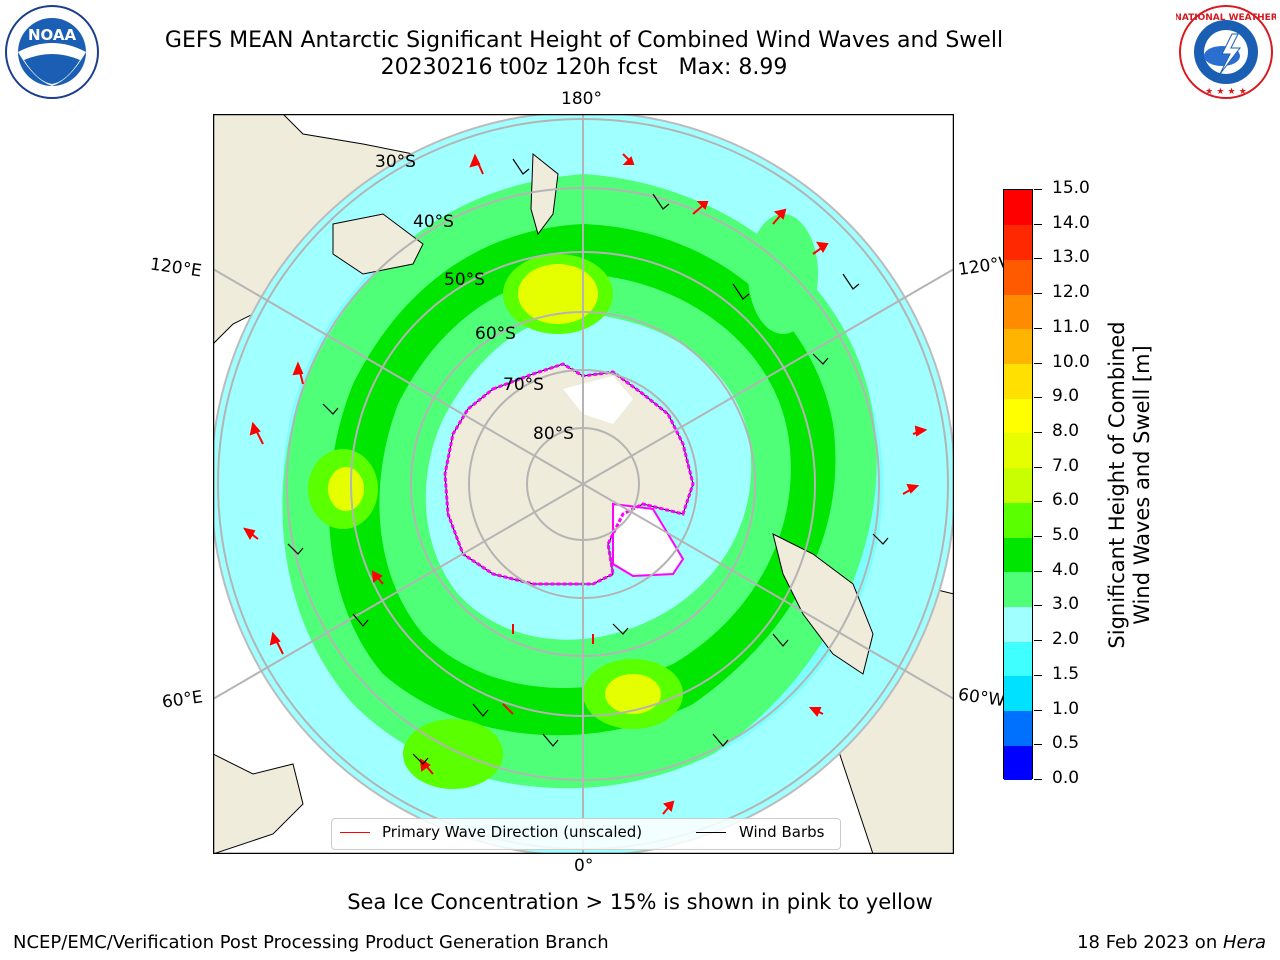 This screenshot has width=1280, height=960. Describe the element at coordinates (584, 866) in the screenshot. I see `lon-label-0: 0°` at that location.